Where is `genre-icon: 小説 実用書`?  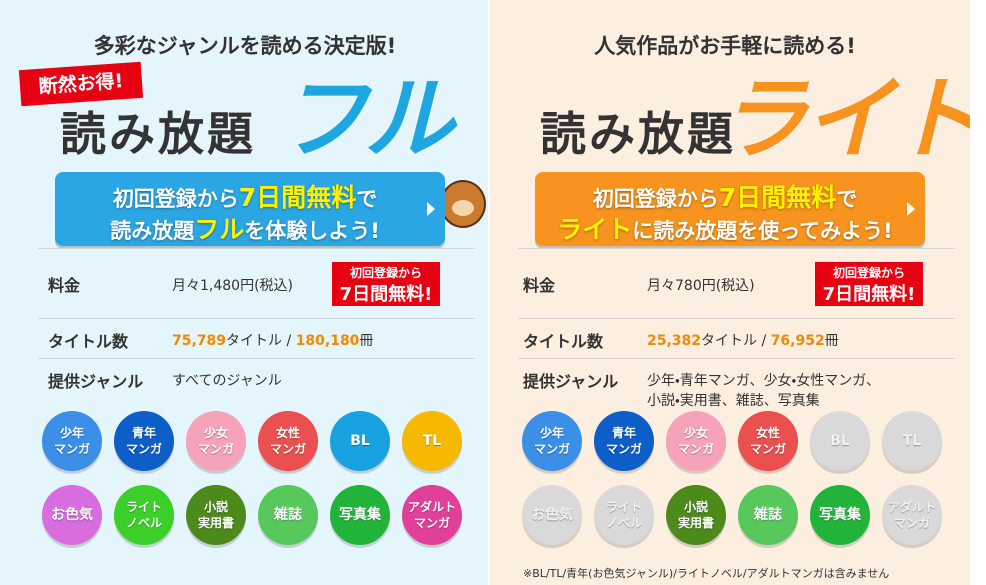
genre-icon: 小説 実用書 is located at coordinates (216, 515).